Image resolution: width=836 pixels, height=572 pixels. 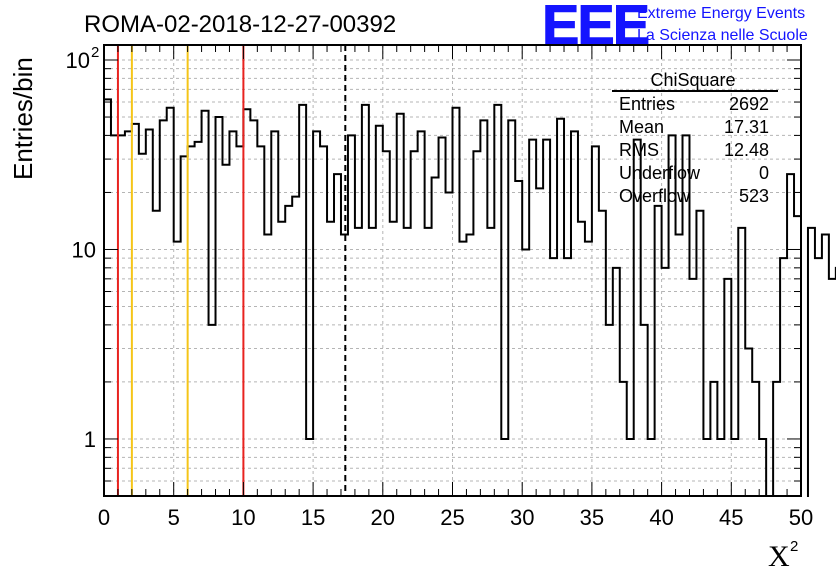 What do you see at coordinates (764, 173) in the screenshot?
I see `stats-value-underflow: 0` at bounding box center [764, 173].